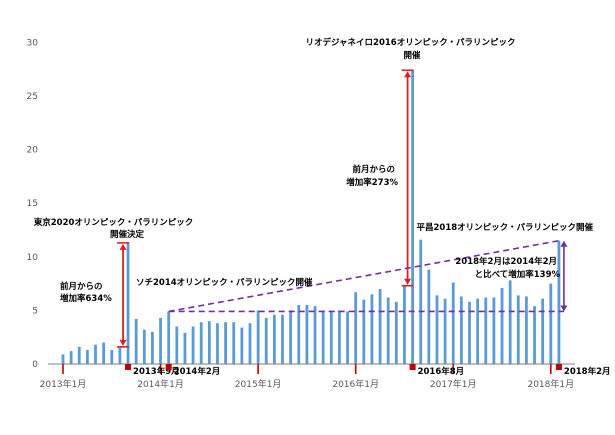  I want to click on y-axis-ticks: 0 5 10 15 20 25 30, so click(33, 204).